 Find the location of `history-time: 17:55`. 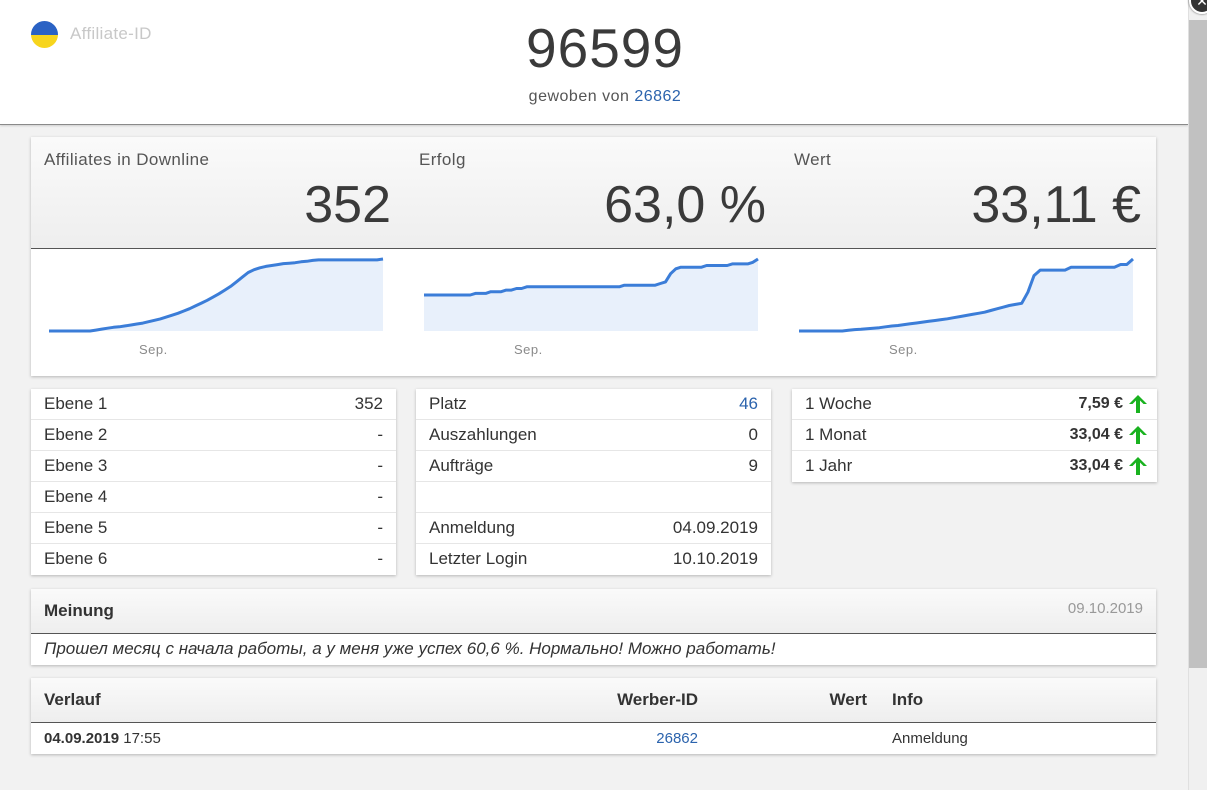

history-time: 17:55 is located at coordinates (142, 738).